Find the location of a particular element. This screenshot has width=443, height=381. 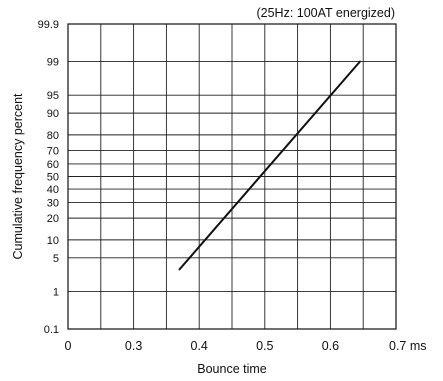

y-tick-label: 80 is located at coordinates (53, 136).